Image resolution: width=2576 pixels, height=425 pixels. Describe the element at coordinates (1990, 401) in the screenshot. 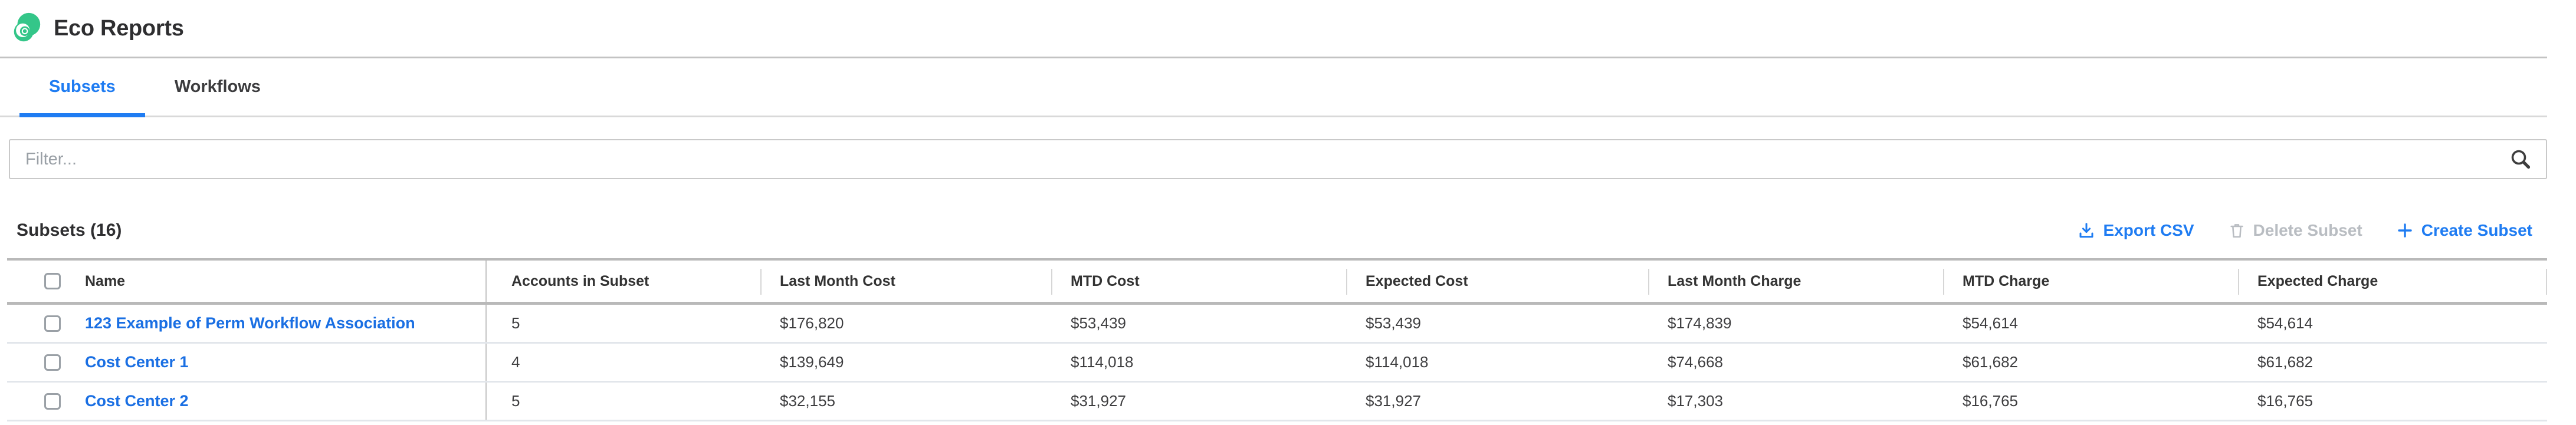

I see `mtd-charge-cell: $16,765` at that location.